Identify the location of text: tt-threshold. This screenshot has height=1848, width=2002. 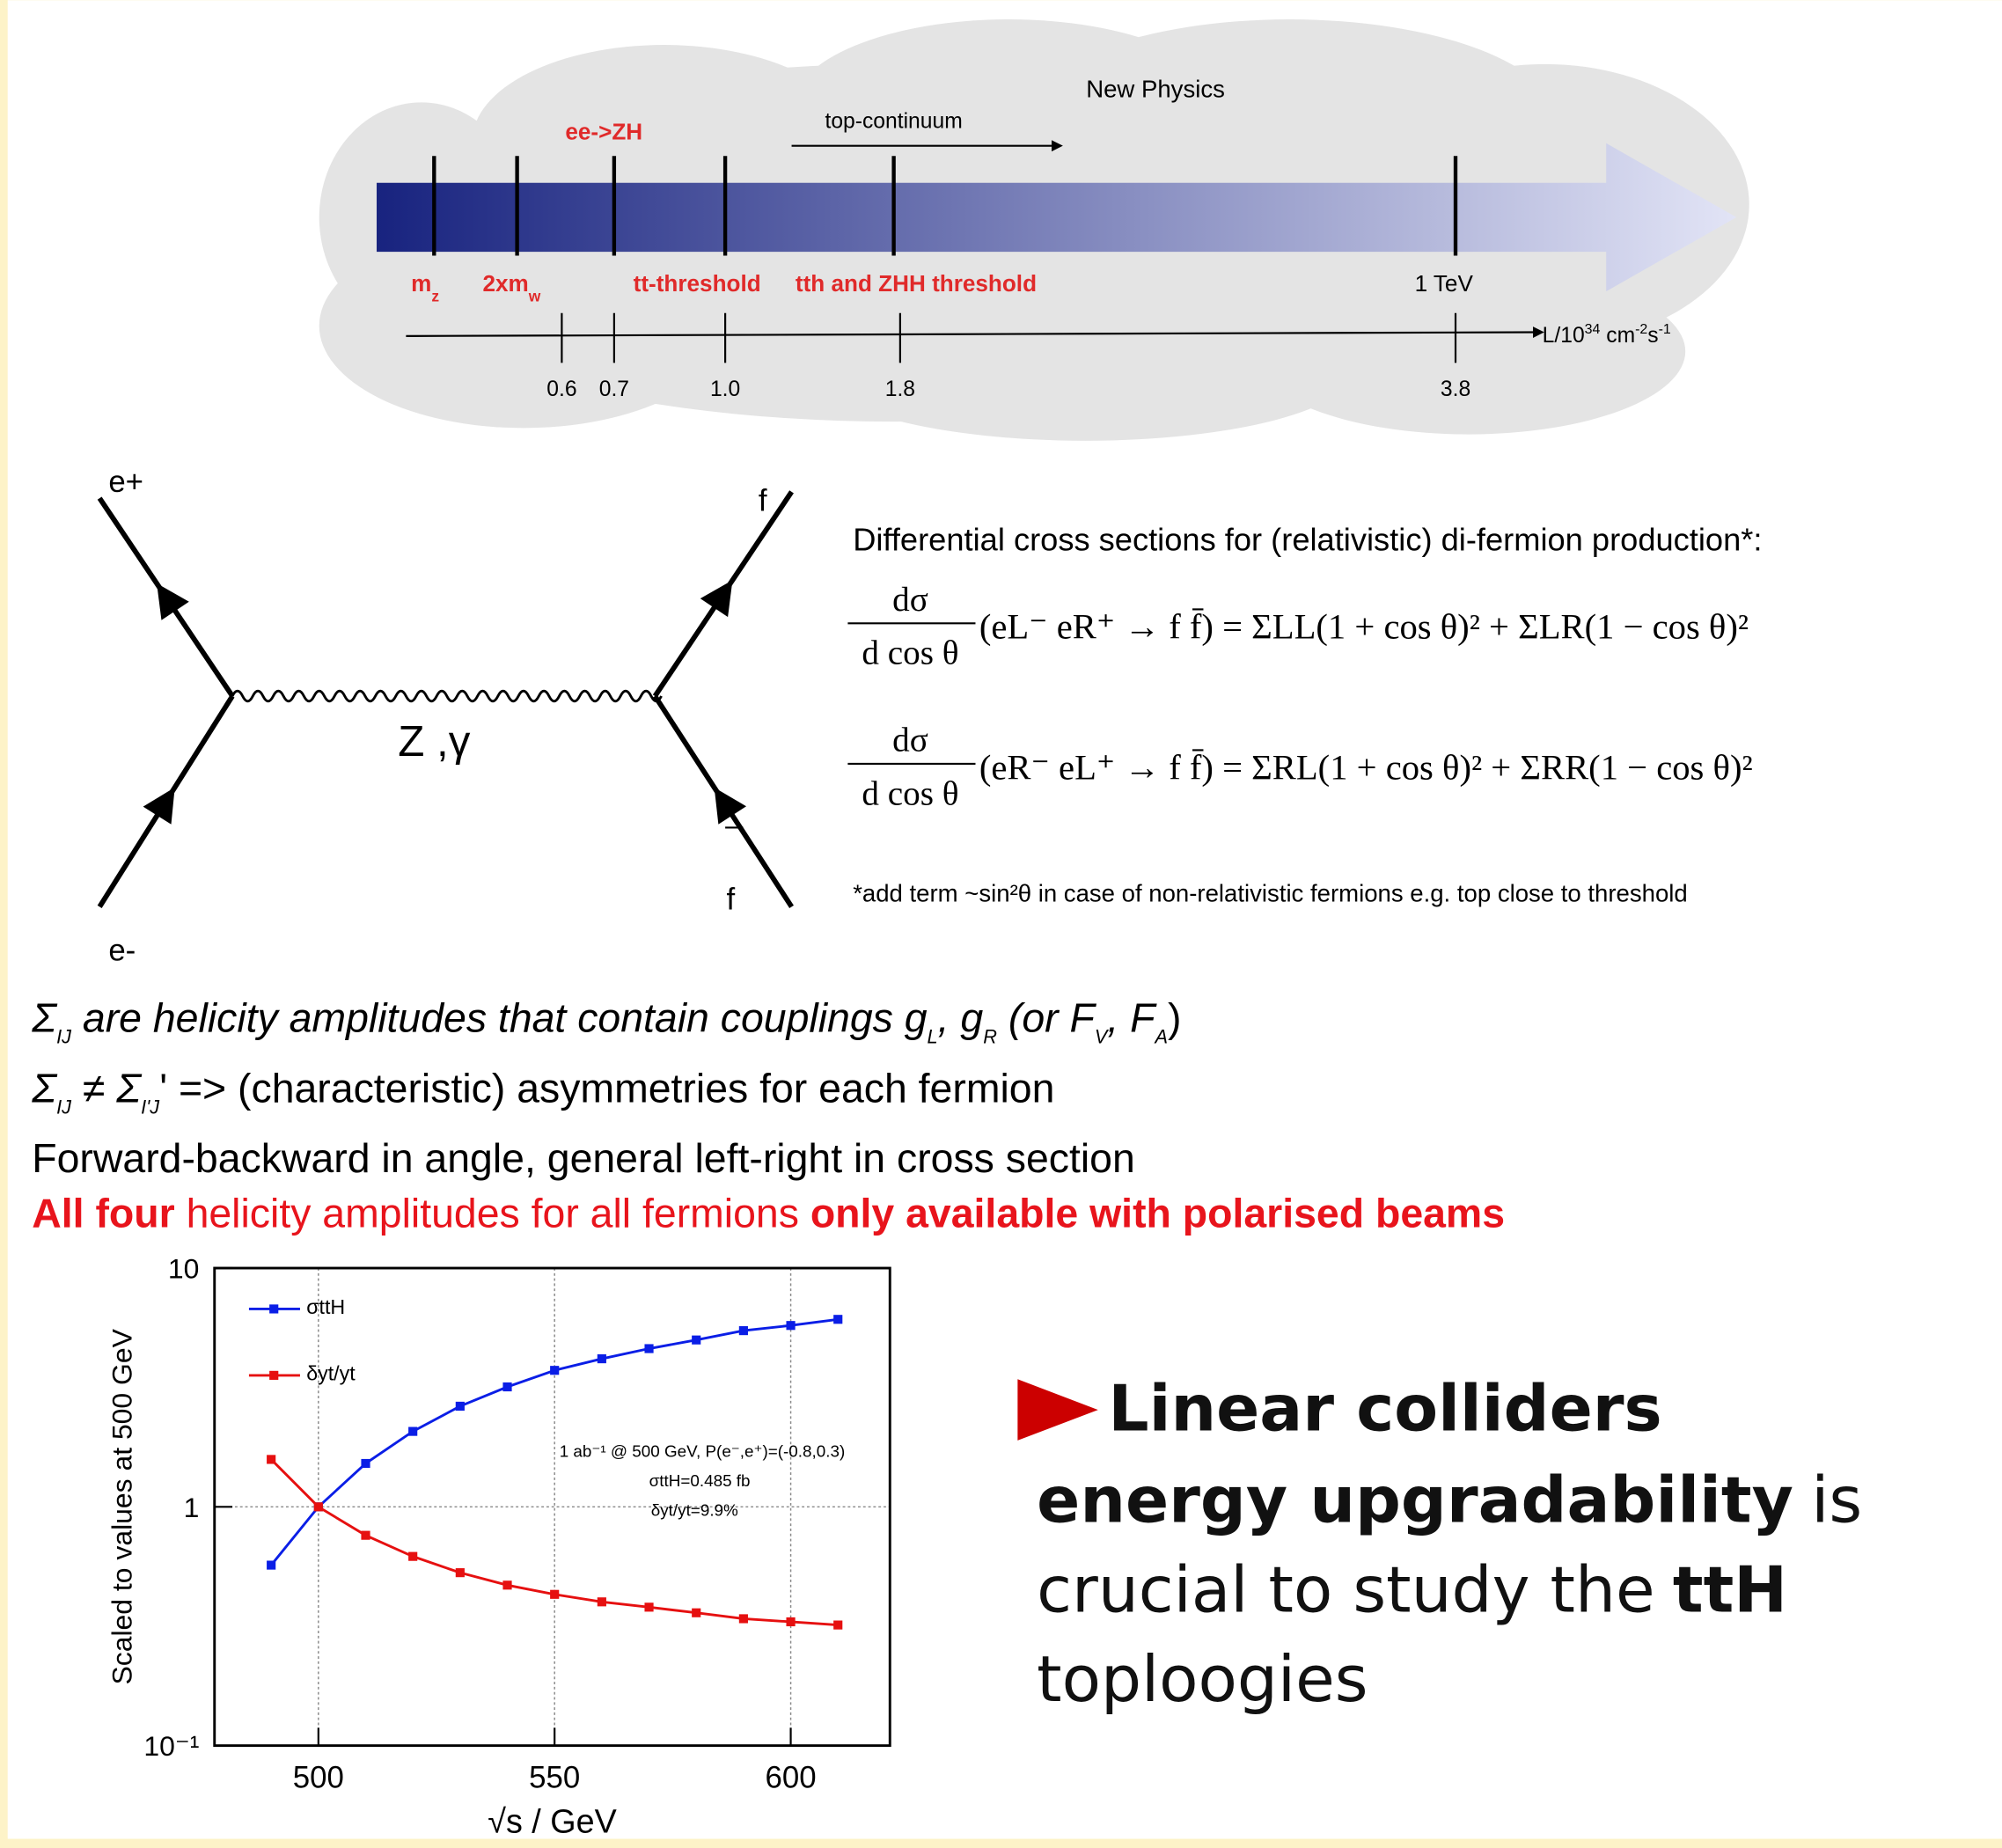
(698, 283).